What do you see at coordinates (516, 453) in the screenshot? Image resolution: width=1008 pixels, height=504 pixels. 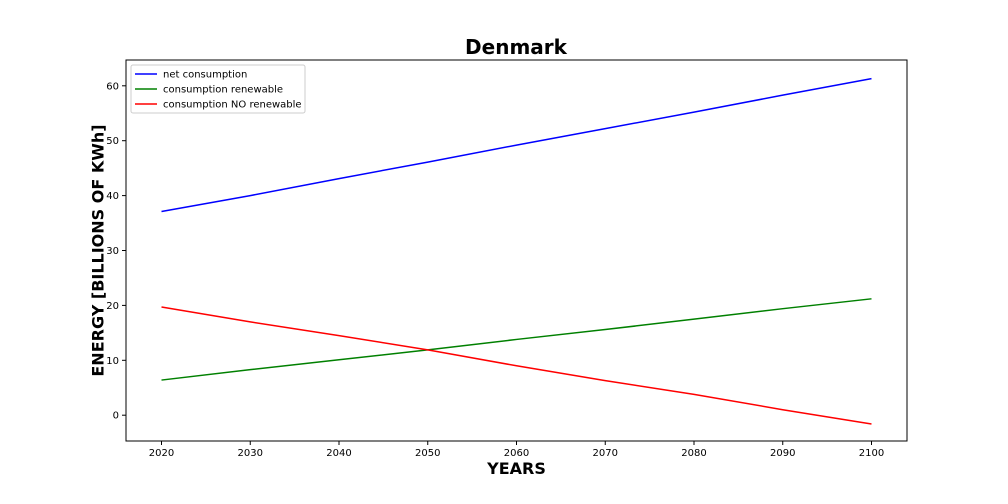 I see `x-tick-label: 2060` at bounding box center [516, 453].